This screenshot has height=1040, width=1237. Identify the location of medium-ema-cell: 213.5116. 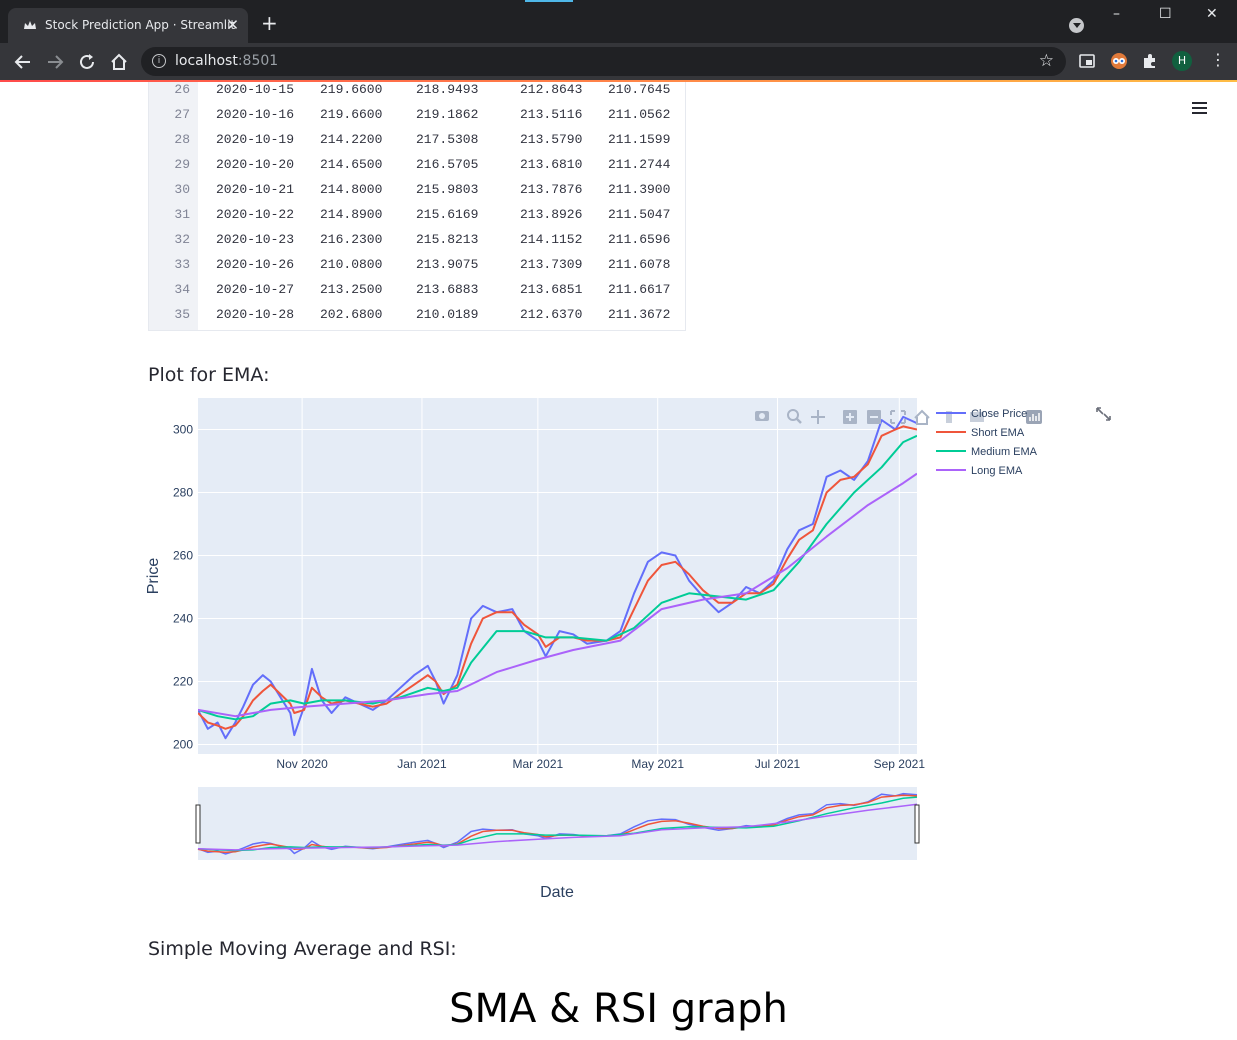
(551, 114).